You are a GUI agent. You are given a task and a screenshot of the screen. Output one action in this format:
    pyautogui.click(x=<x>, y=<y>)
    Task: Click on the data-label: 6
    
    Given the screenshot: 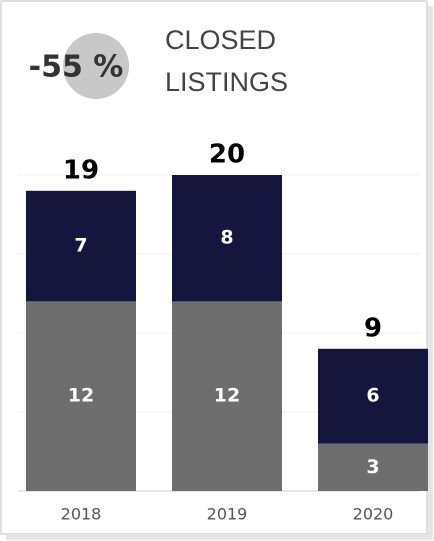 What is the action you would take?
    pyautogui.click(x=372, y=396)
    